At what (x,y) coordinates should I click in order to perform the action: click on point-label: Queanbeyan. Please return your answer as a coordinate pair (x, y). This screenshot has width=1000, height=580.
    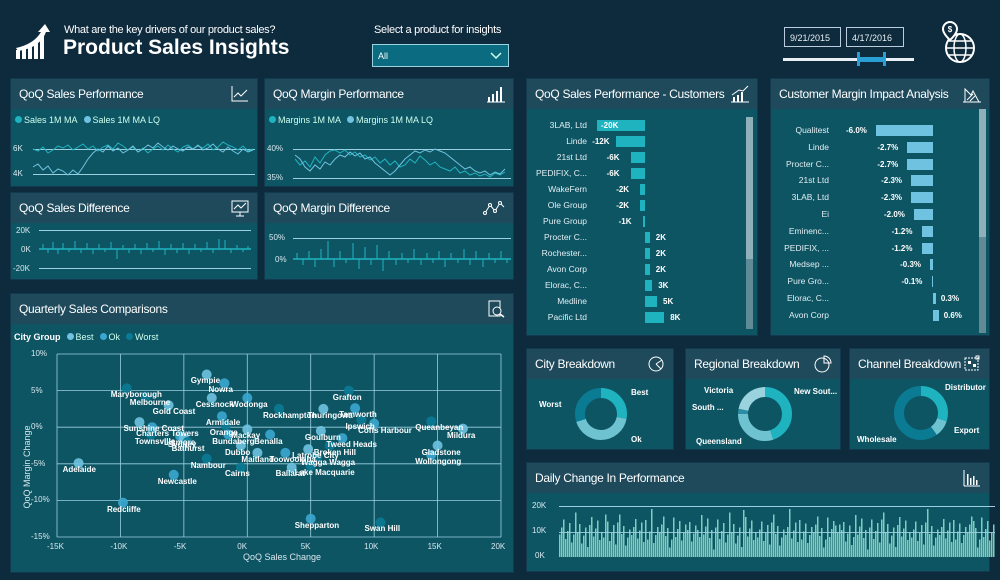
    Looking at the image, I should click on (439, 428).